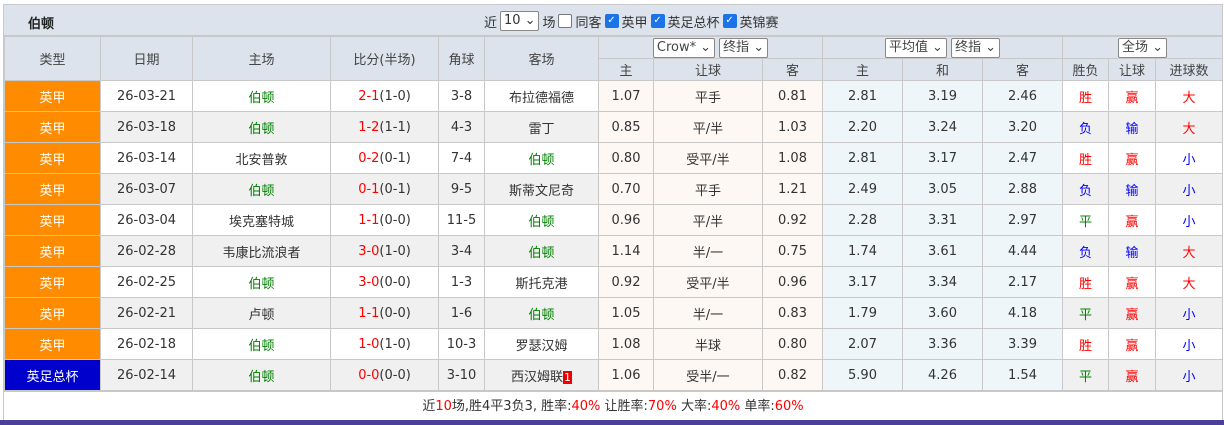 This screenshot has height=425, width=1224. What do you see at coordinates (792, 344) in the screenshot?
I see `odds-away: 0.80` at bounding box center [792, 344].